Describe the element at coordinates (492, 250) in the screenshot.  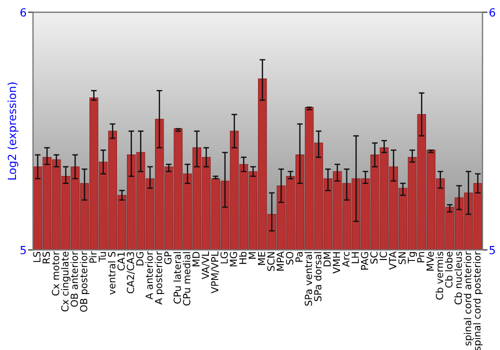
I see `y2-tick-label: 5` at that location.